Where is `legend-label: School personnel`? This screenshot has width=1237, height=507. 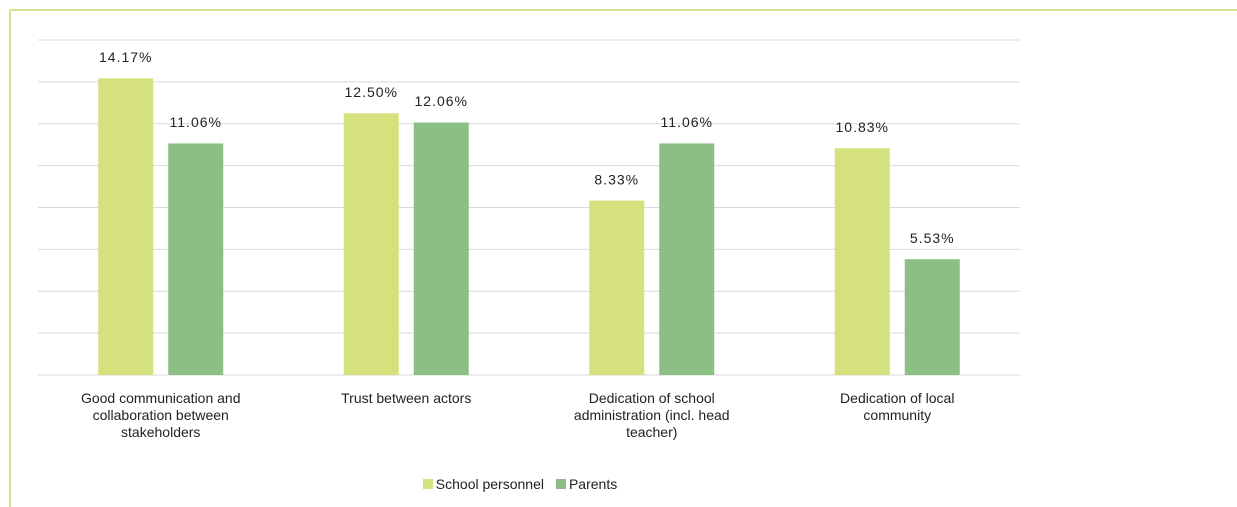 legend-label: School personnel is located at coordinates (489, 484).